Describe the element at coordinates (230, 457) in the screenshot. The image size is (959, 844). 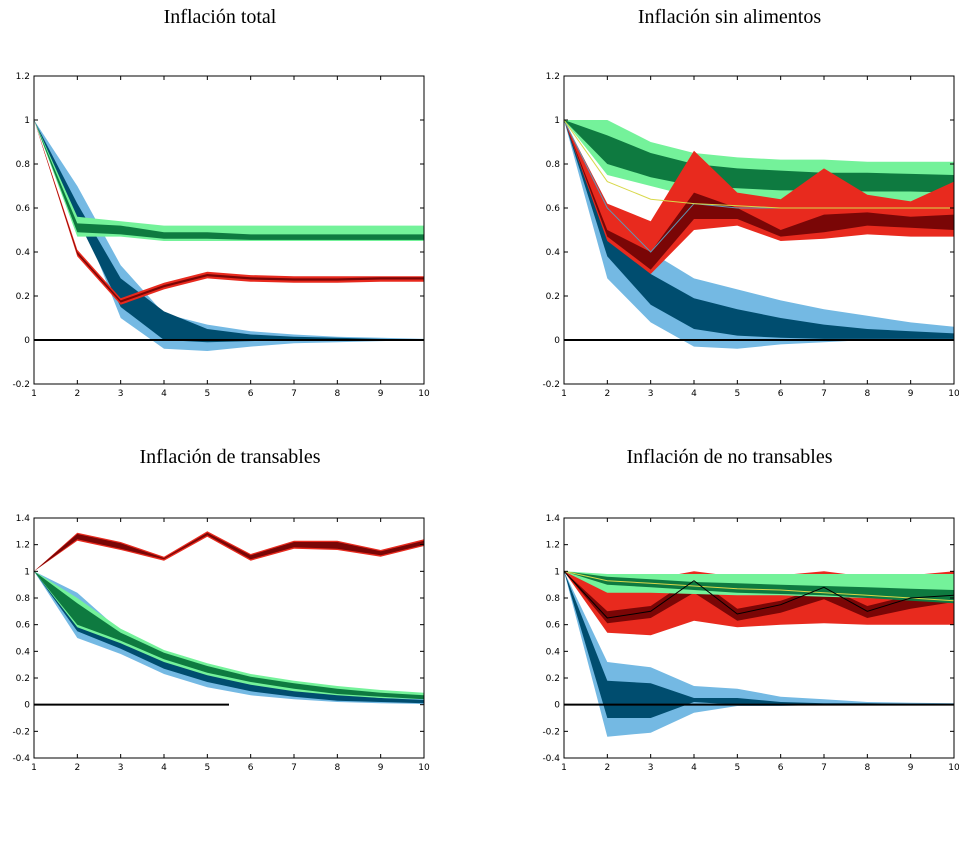
I see `chart-title: Inflación de transables` at that location.